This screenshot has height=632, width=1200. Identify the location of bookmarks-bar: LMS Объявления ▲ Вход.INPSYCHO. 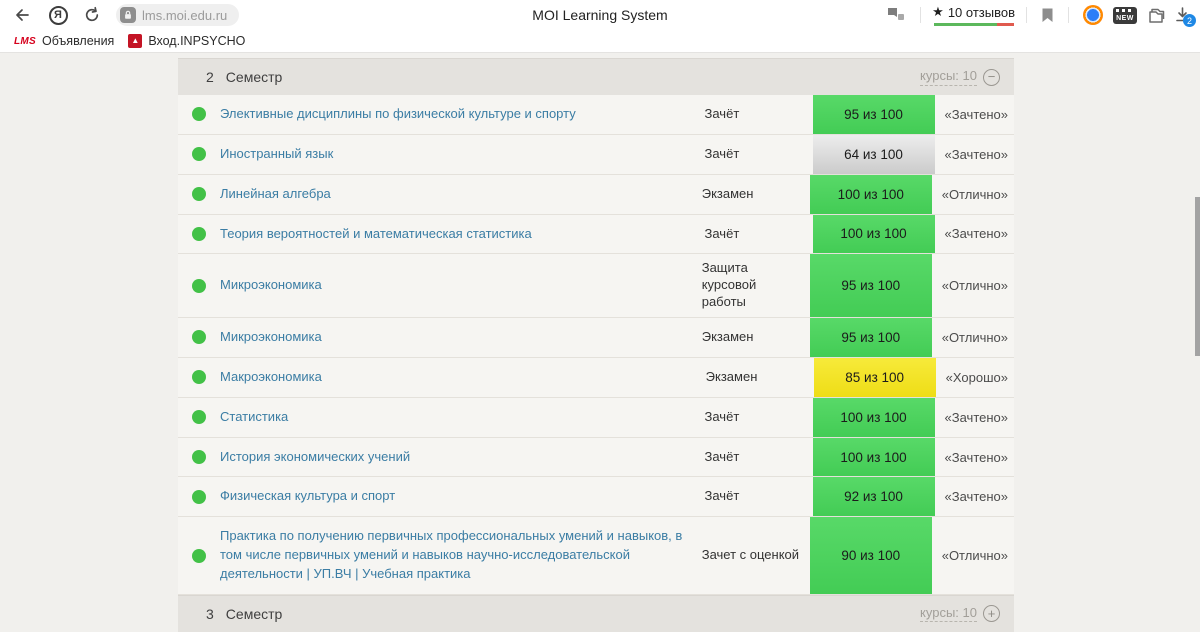
(600, 41).